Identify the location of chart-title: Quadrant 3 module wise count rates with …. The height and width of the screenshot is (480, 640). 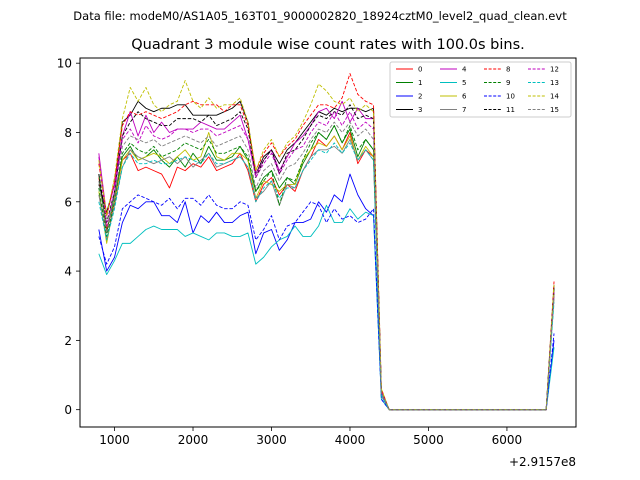
(328, 45).